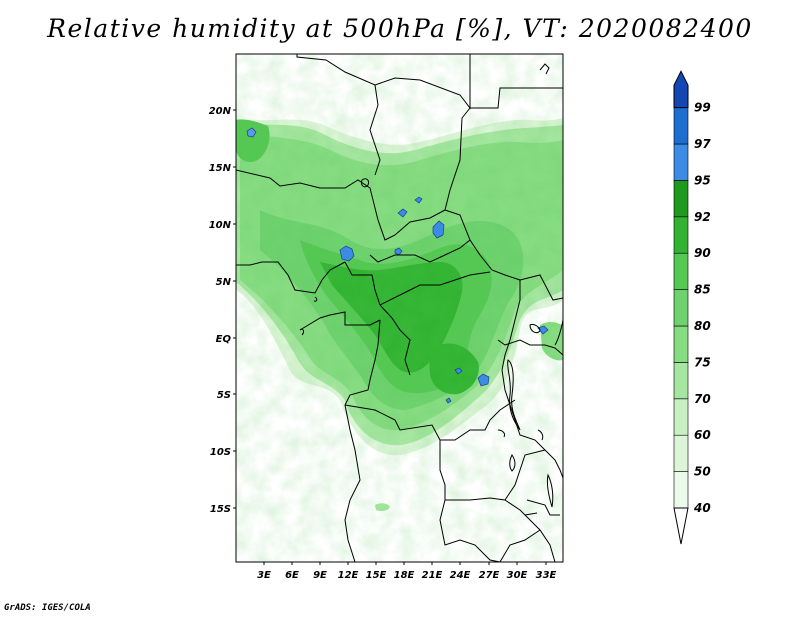 Image resolution: width=800 pixels, height=618 pixels. Describe the element at coordinates (702, 217) in the screenshot. I see `colorbar-label: 92` at that location.